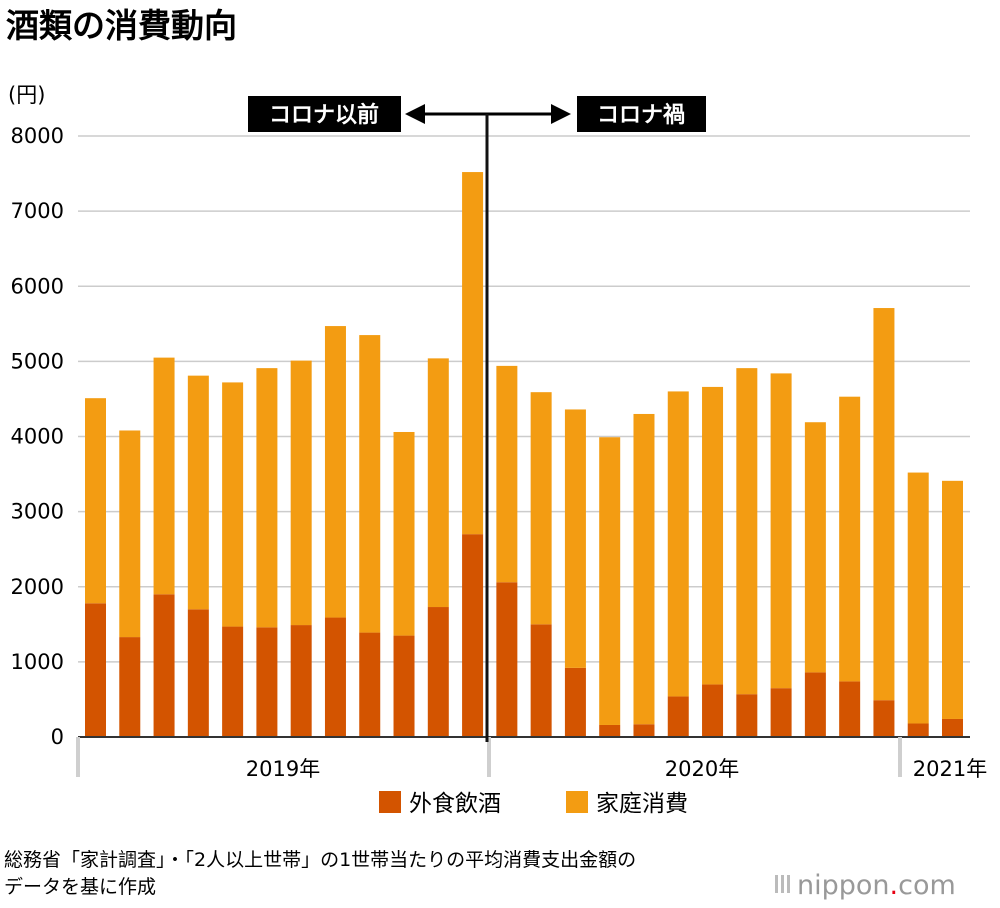 This screenshot has height=908, width=1000. What do you see at coordinates (702, 769) in the screenshot?
I see `year-label-2020: 2020年` at bounding box center [702, 769].